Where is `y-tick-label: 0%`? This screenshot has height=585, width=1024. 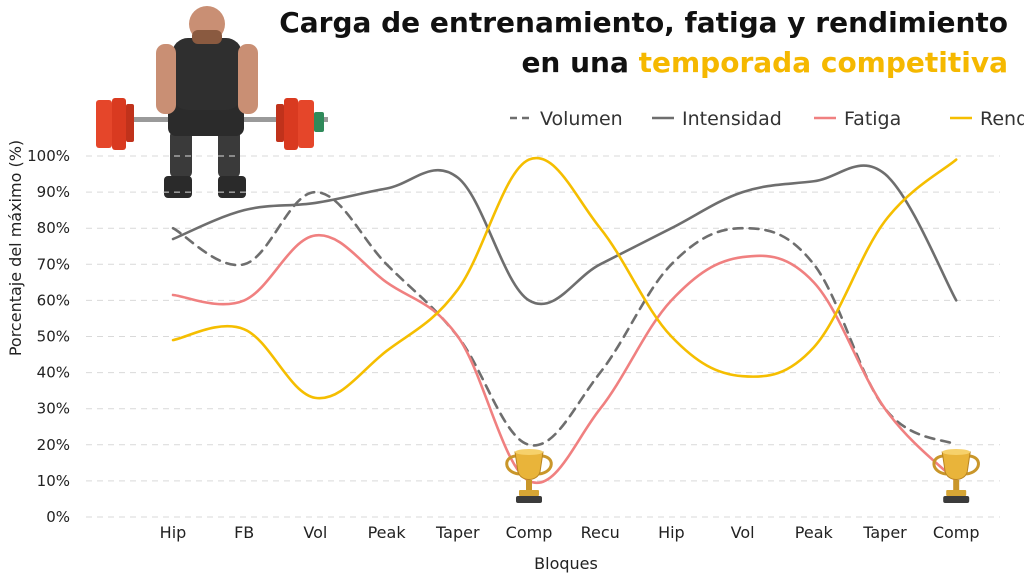
y-tick-label: 0% is located at coordinates (58, 517).